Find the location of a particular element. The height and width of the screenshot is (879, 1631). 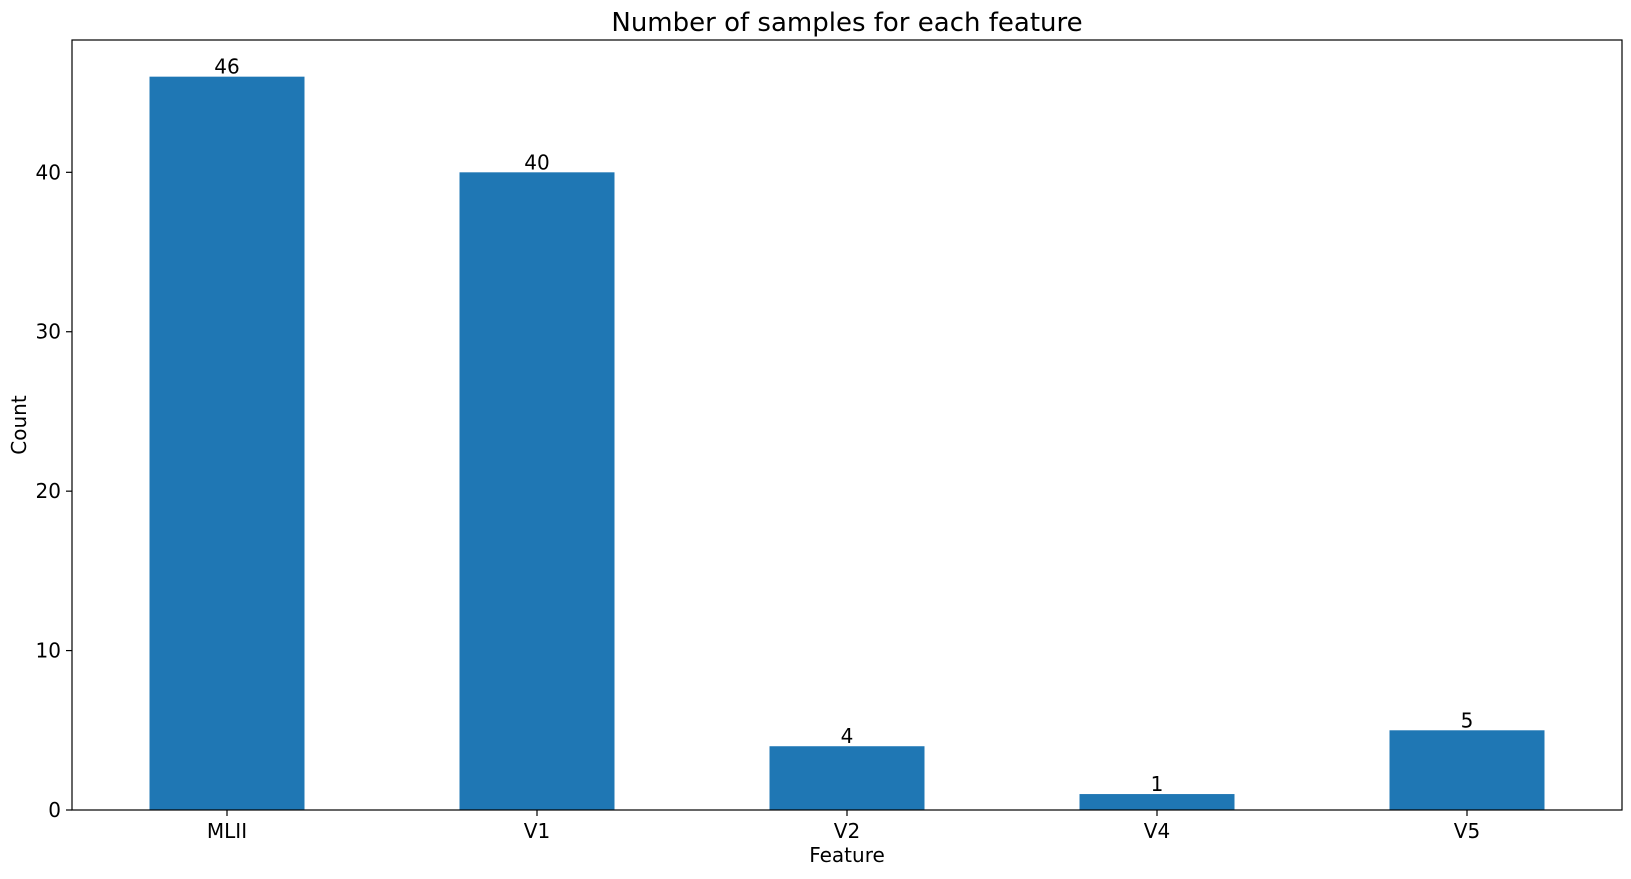

bar-v1 is located at coordinates (537, 491).